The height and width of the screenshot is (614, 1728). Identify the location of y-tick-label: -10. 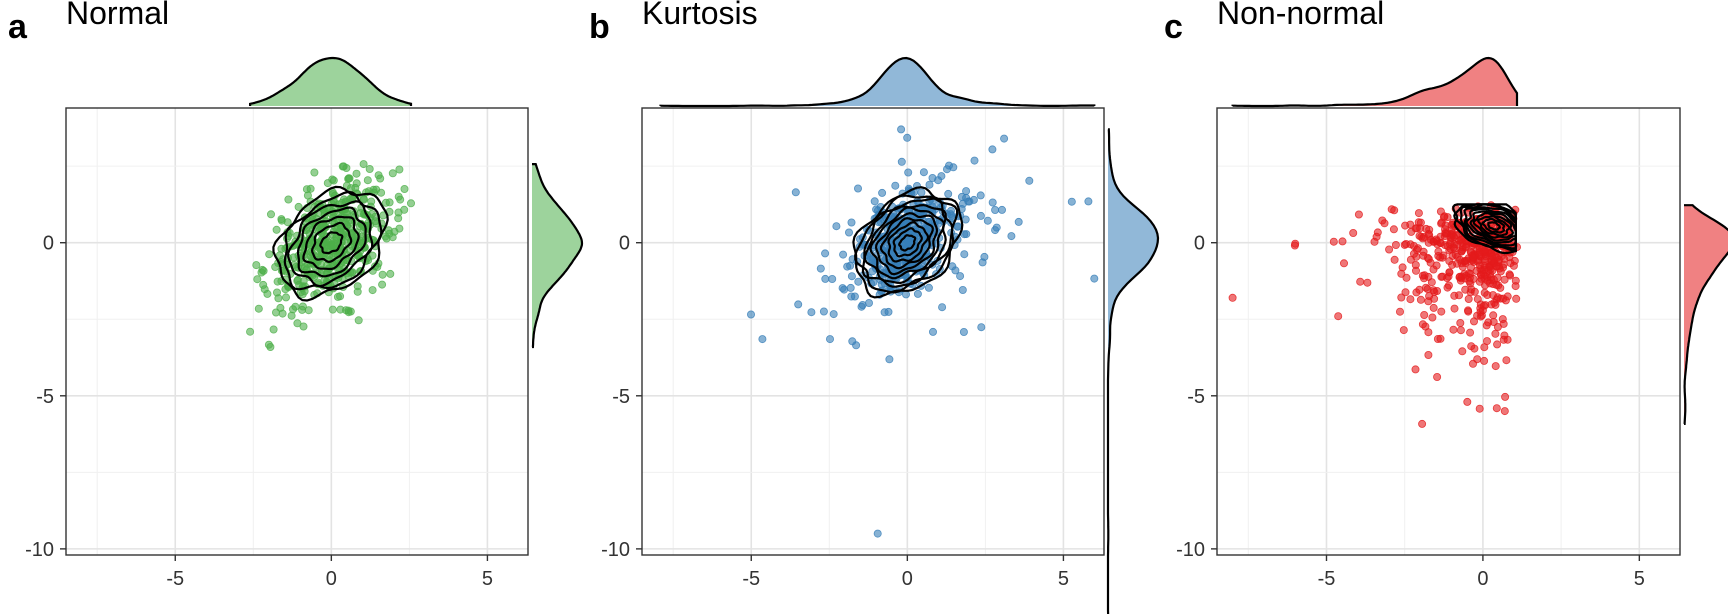
(39, 550).